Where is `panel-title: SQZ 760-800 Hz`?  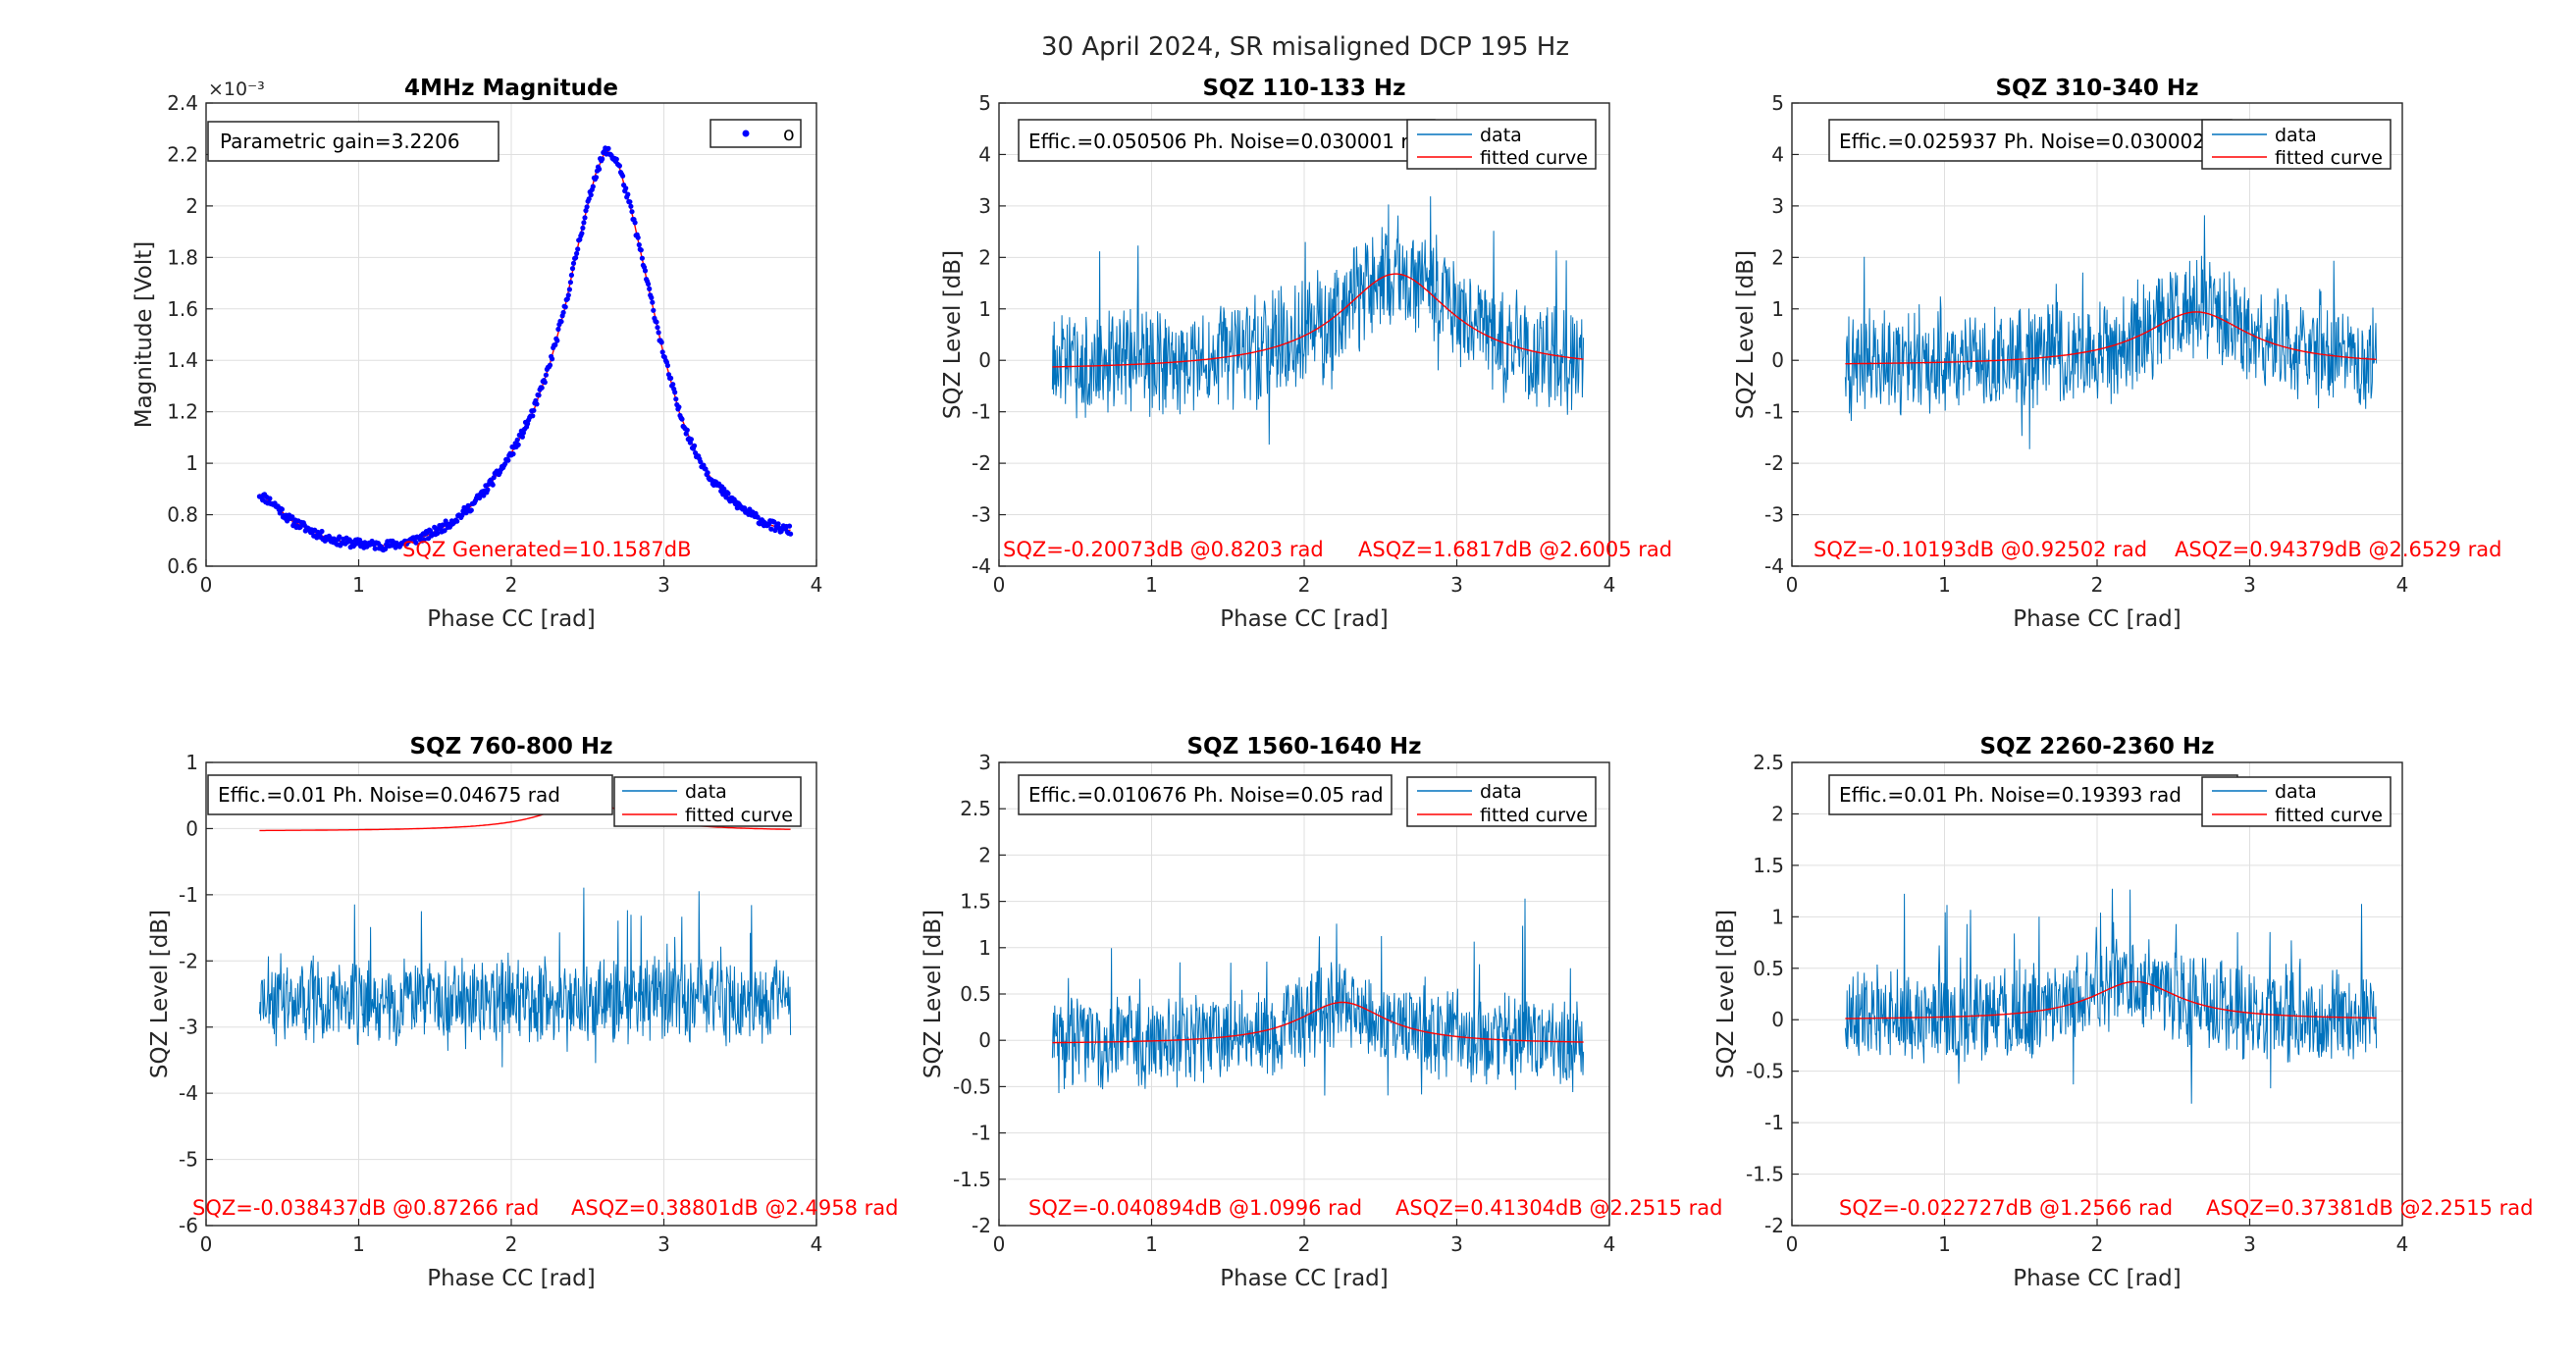
panel-title: SQZ 760-800 Hz is located at coordinates (510, 746).